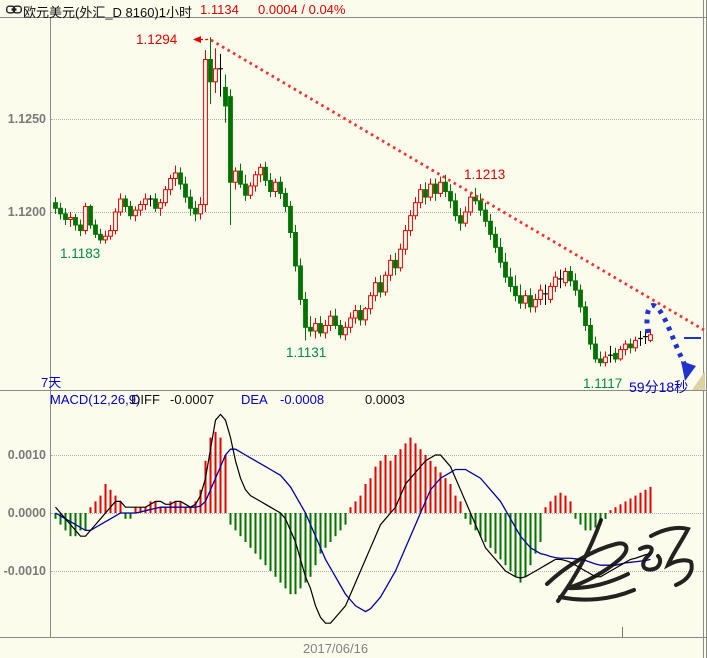 This screenshot has height=658, width=707. I want to click on annotation-peak-price: 1.1294, so click(157, 39).